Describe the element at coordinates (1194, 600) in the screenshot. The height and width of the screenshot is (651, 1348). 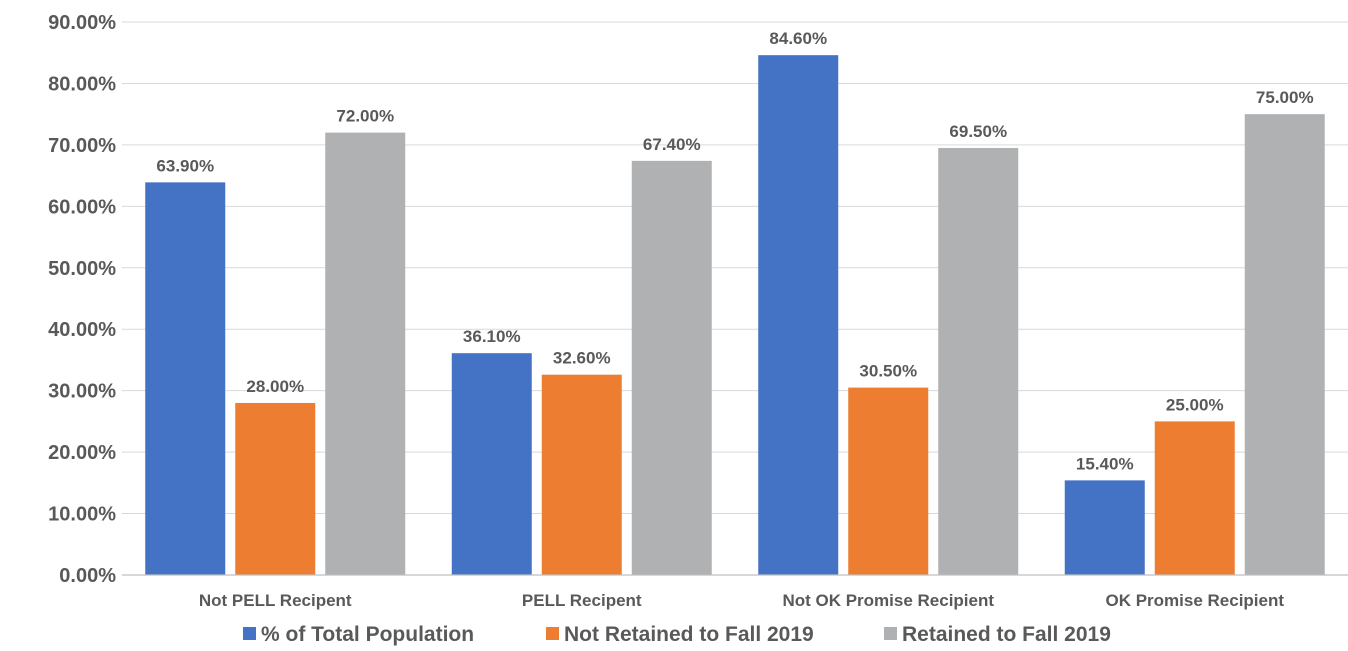
I see `category-label: OK Promise Recipient` at that location.